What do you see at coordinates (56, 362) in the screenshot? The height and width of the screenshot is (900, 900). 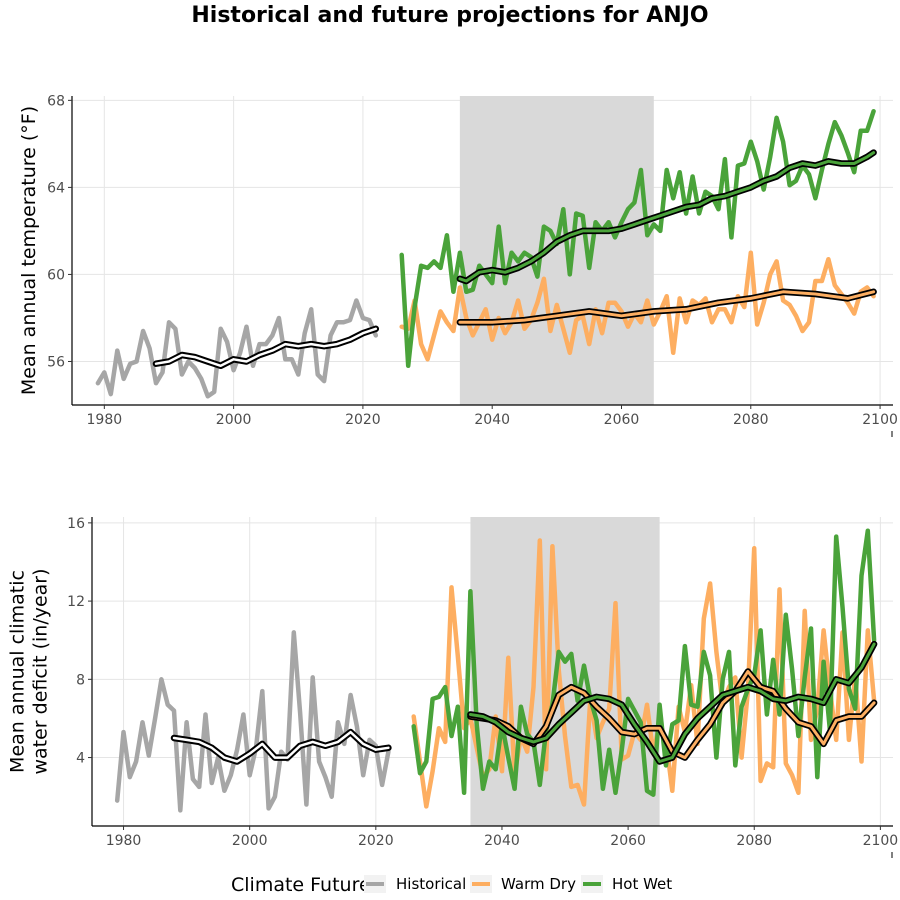 I see `y-tick-label: 56` at bounding box center [56, 362].